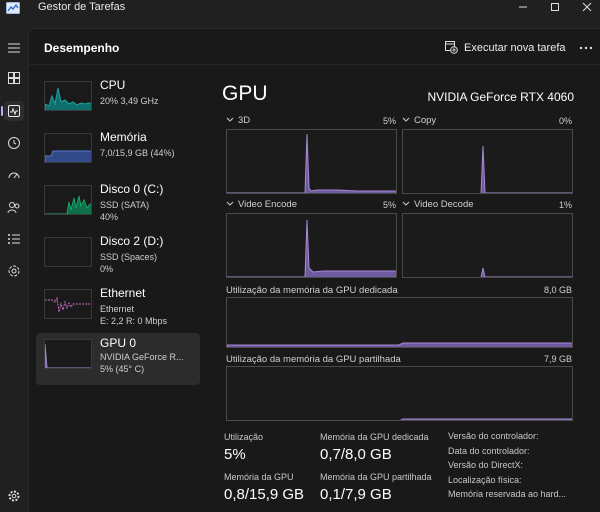 This screenshot has width=600, height=512. I want to click on shared-memory-stat-value: 0,1/7,9 GB, so click(356, 494).